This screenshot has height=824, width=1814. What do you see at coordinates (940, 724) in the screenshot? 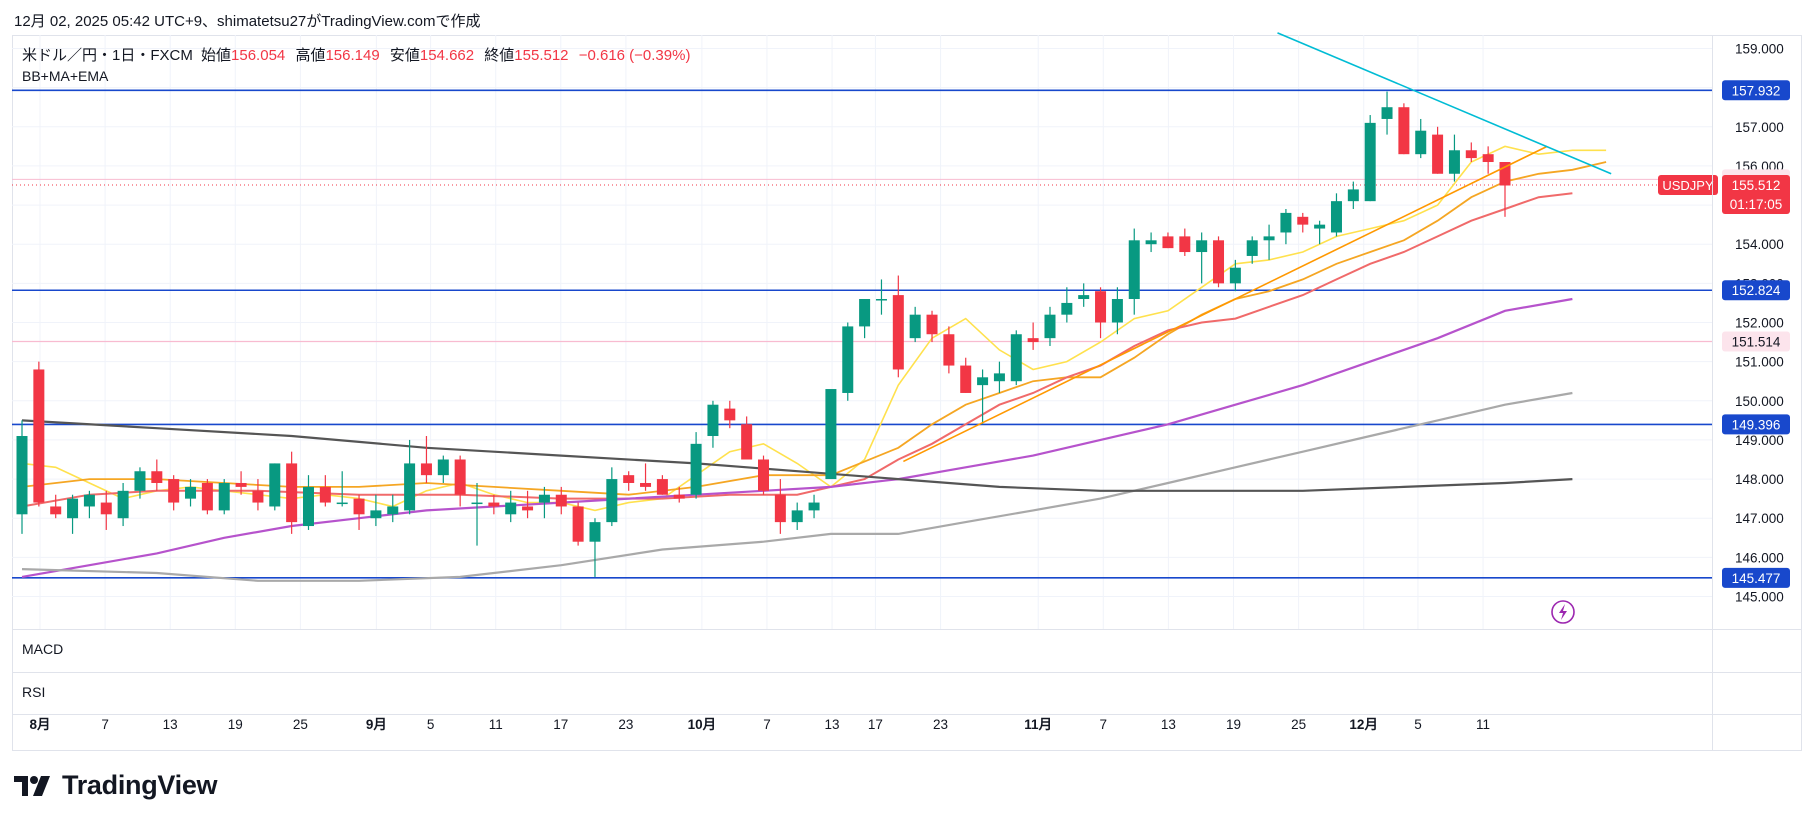
I see `time-tick-label: 23` at bounding box center [940, 724].